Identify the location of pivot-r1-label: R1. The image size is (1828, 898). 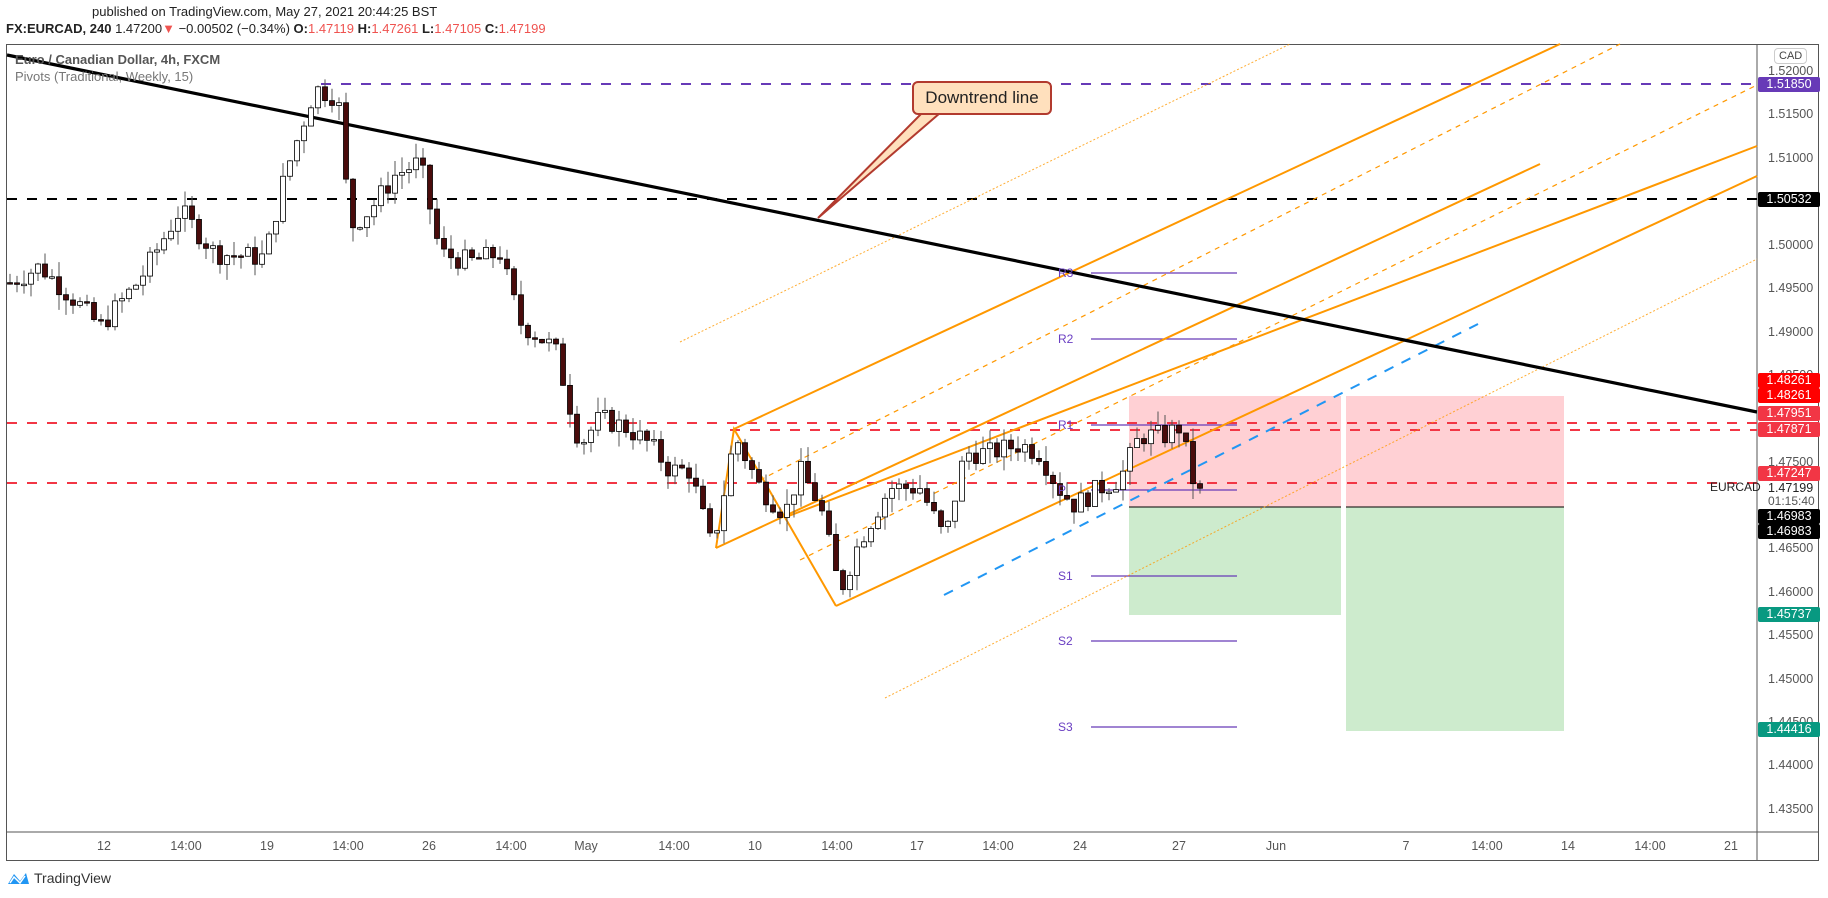
(1066, 425).